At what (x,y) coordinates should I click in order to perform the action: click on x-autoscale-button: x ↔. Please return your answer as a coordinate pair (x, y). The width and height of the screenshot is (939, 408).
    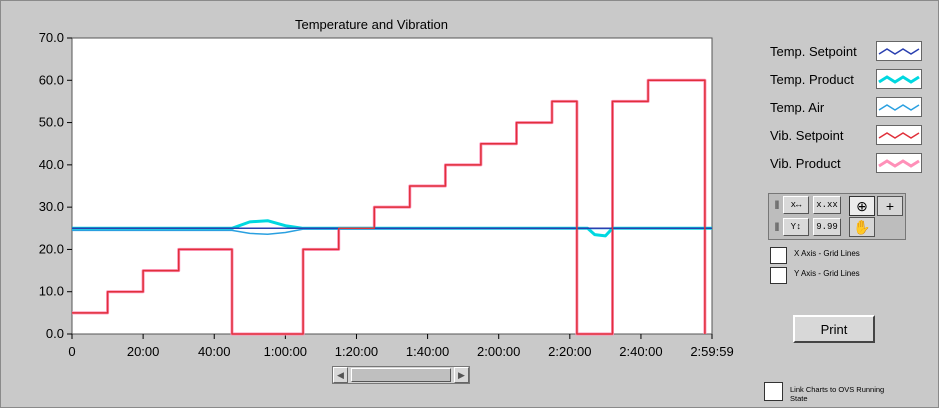
    Looking at the image, I should click on (796, 205).